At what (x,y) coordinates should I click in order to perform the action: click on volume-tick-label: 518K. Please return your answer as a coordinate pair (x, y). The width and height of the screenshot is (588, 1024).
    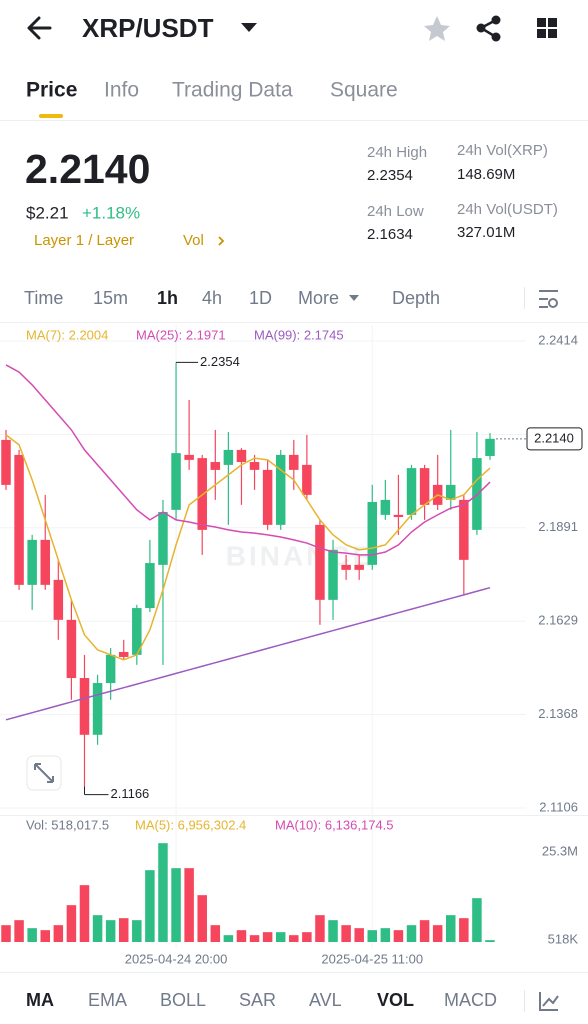
    Looking at the image, I should click on (563, 939).